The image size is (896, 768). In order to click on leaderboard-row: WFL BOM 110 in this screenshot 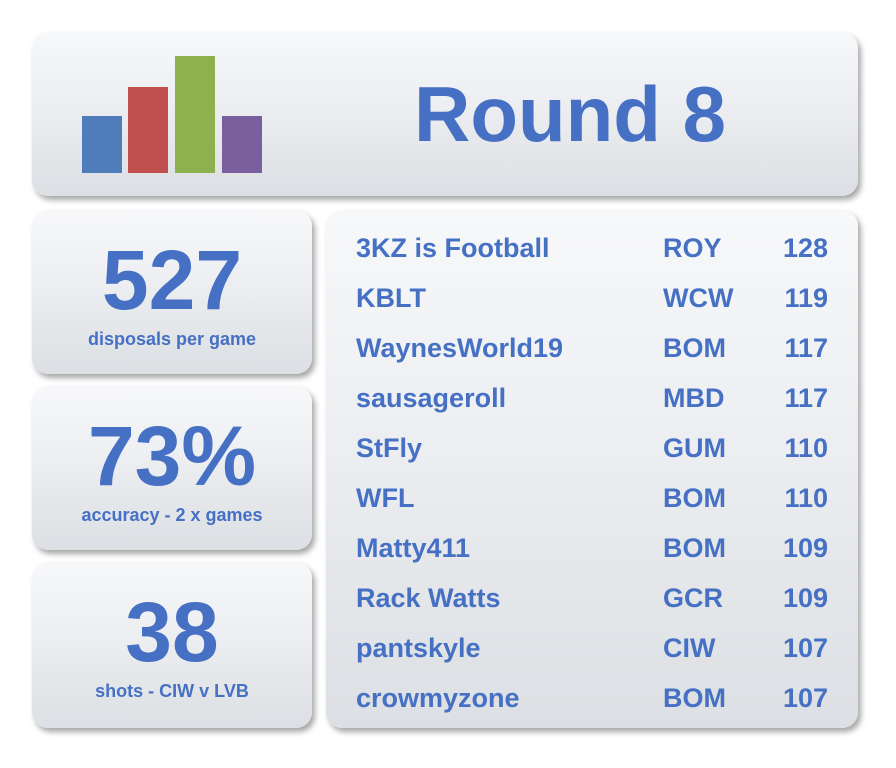, I will do `click(592, 498)`.